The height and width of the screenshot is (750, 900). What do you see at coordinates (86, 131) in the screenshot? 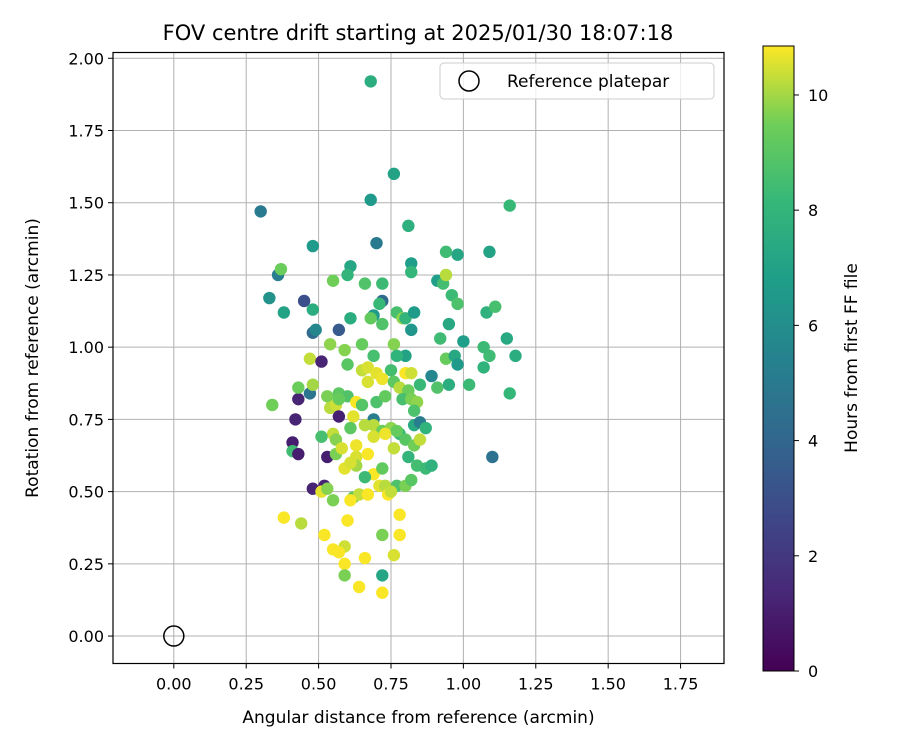
I see `y-tick-label: 1.75` at bounding box center [86, 131].